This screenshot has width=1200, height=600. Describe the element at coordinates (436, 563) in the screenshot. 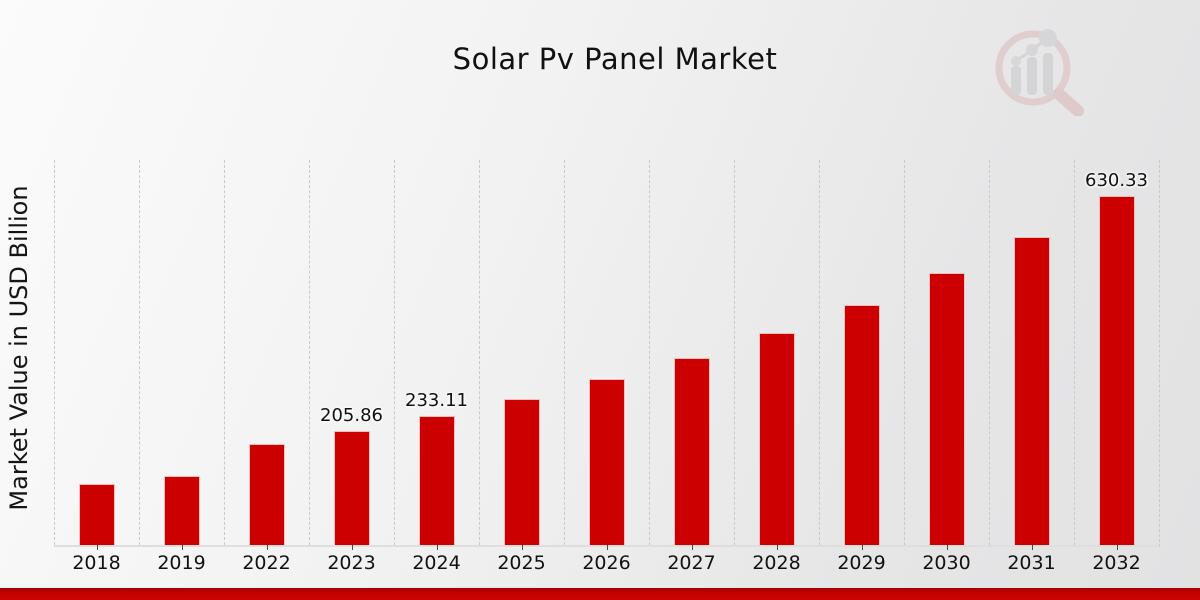

I see `x-tick-label-2024: 2024` at that location.